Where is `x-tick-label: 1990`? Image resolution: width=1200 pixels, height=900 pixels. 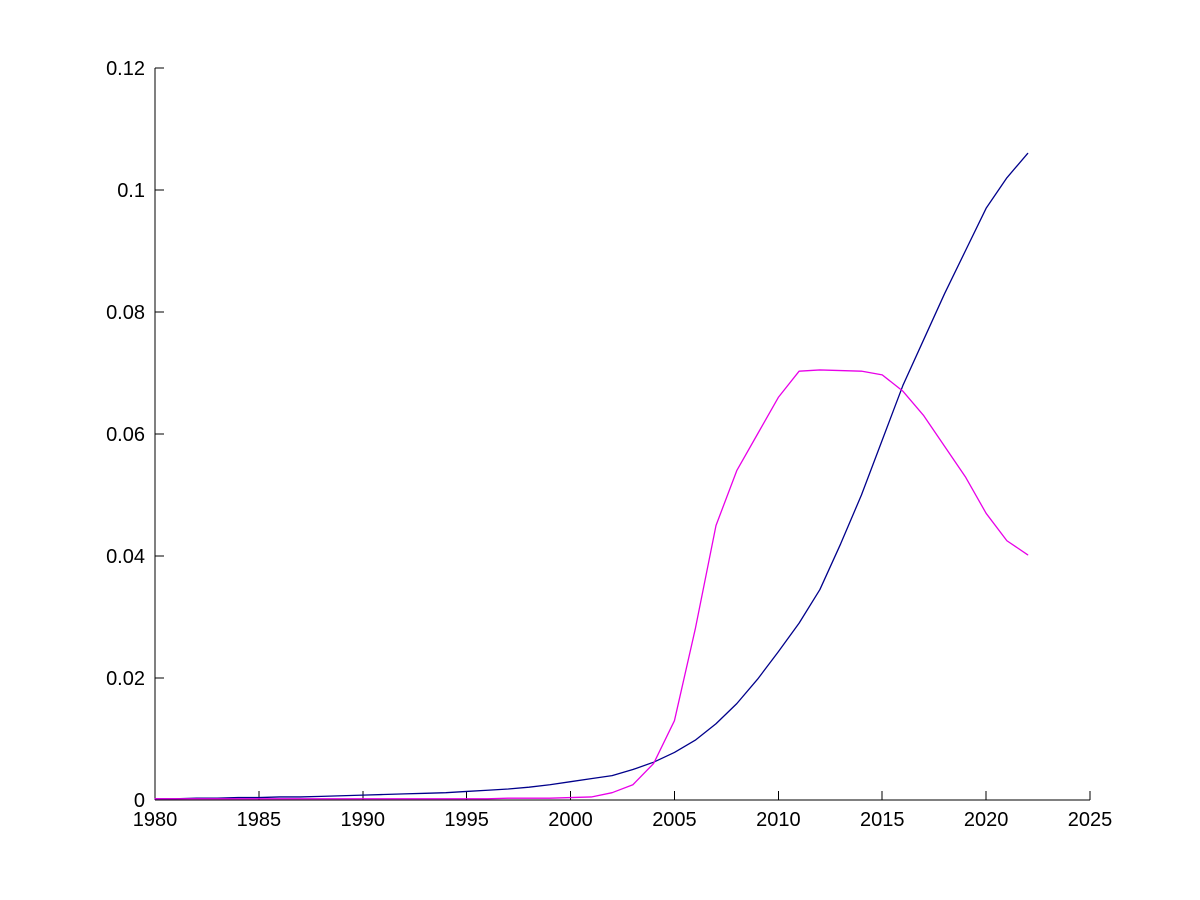 x-tick-label: 1990 is located at coordinates (363, 820).